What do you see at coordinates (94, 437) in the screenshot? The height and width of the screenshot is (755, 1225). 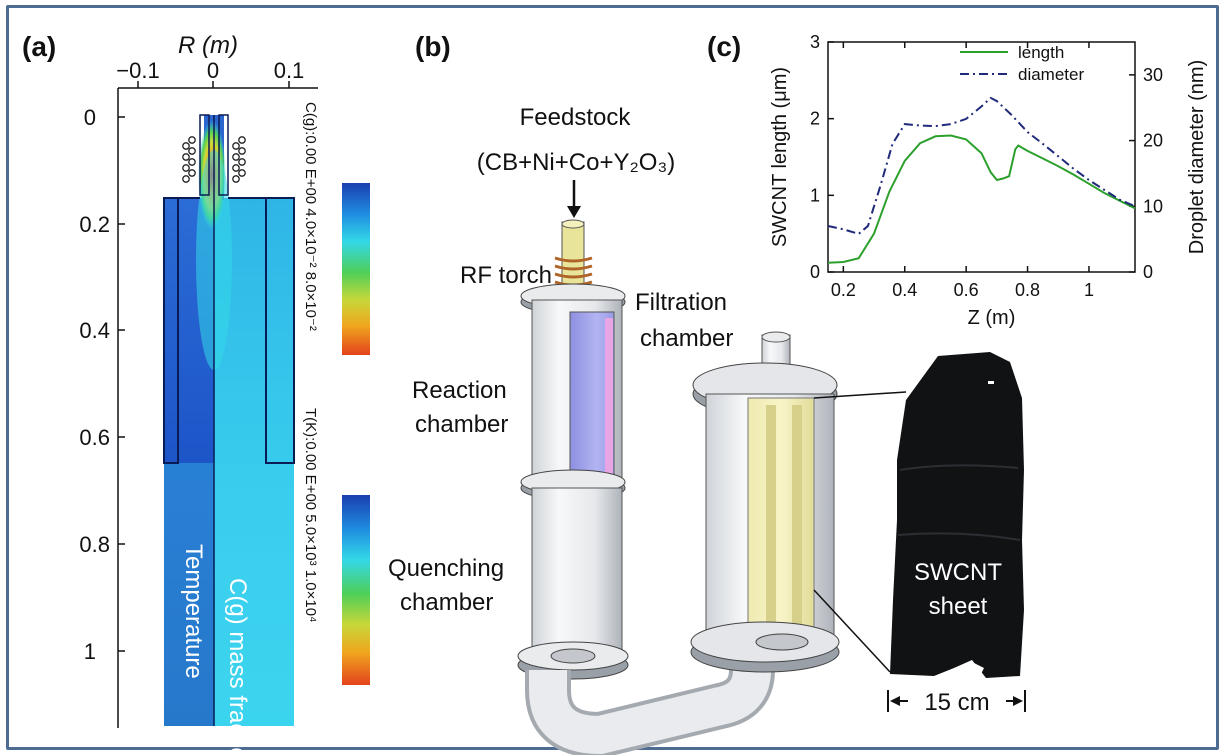 I see `panel-a-left-tick-label: 0.6` at bounding box center [94, 437].